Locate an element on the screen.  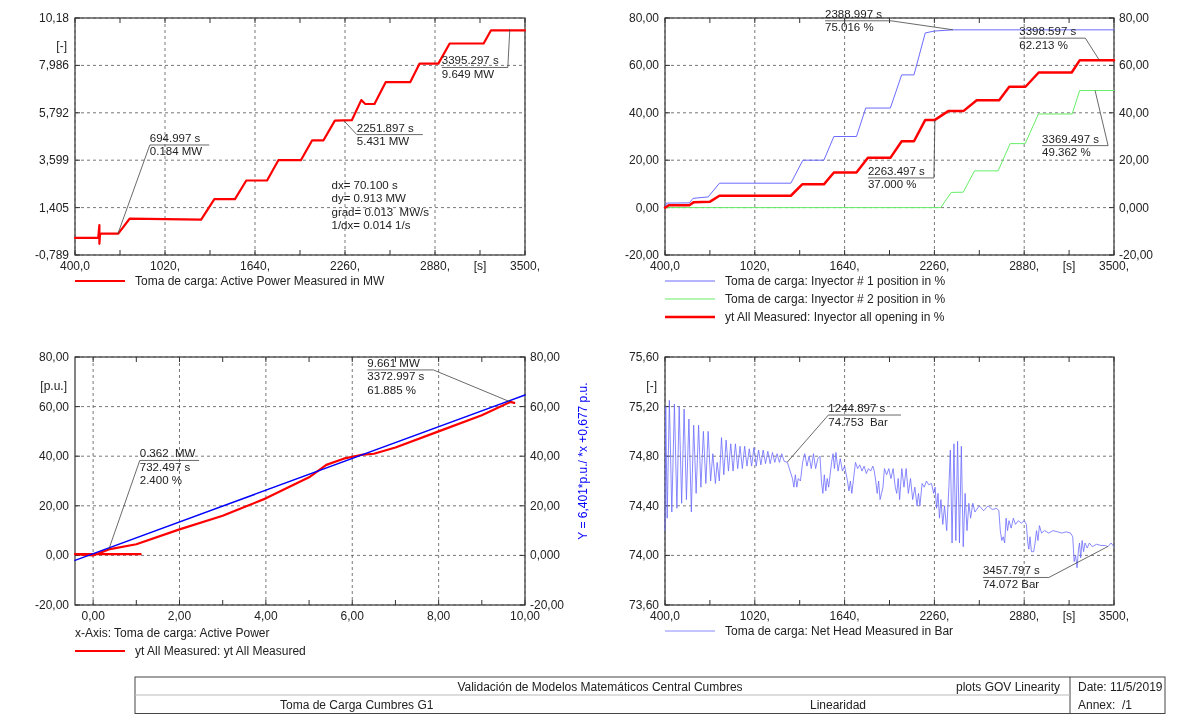
y-tick-label: 74,00 is located at coordinates (644, 555).